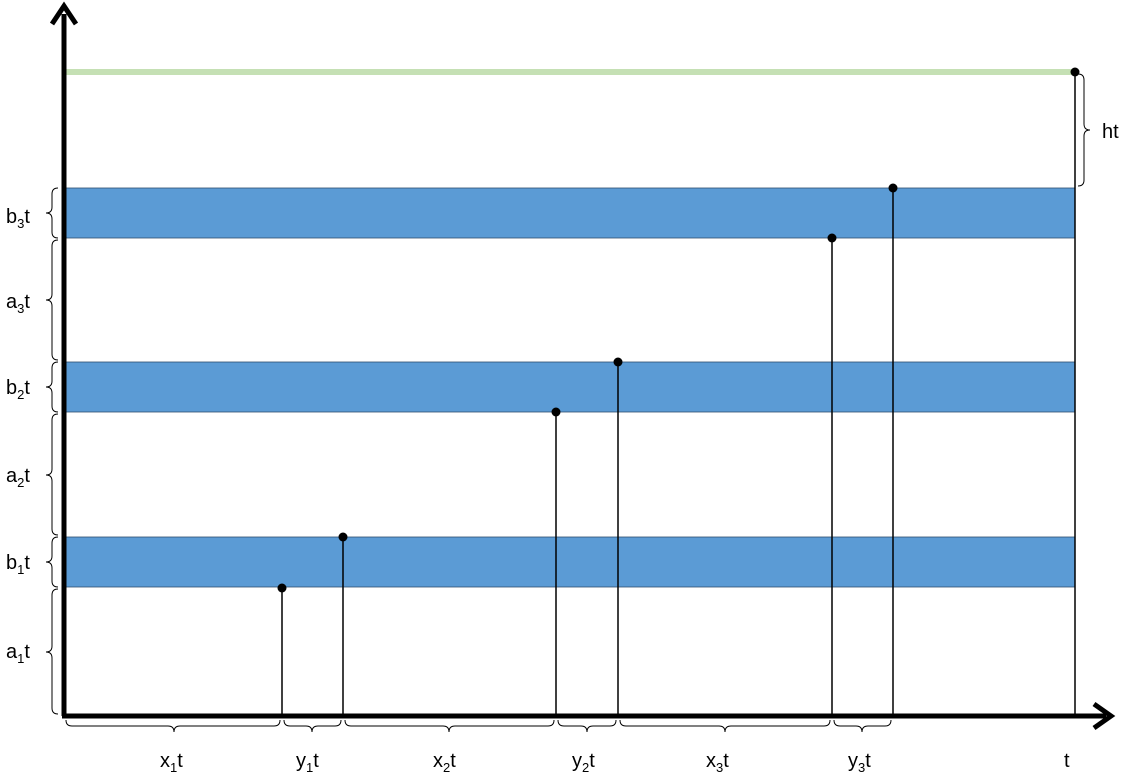 The width and height of the screenshot is (1137, 778). Describe the element at coordinates (18, 218) in the screenshot. I see `label-b3: b3t` at that location.